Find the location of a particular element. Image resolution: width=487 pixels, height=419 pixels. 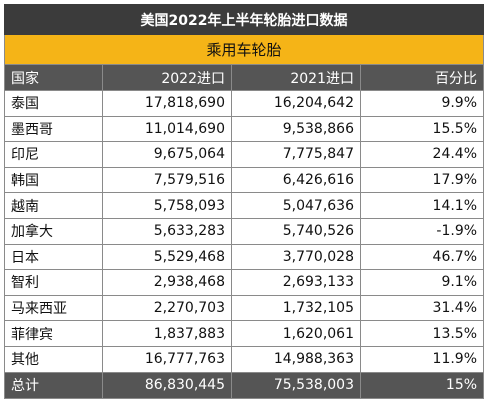

table-subtitle: 乘用车轮胎 is located at coordinates (244, 49).